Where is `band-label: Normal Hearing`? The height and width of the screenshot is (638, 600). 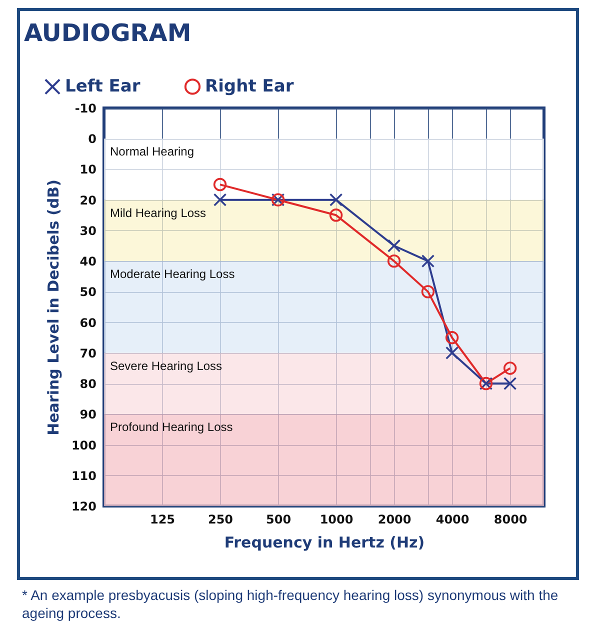 band-label: Normal Hearing is located at coordinates (152, 151).